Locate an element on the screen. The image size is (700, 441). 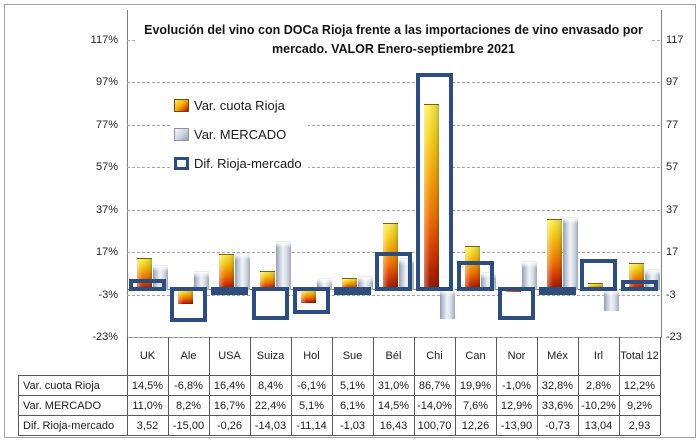
table-cell: 12,9% is located at coordinates (516, 406).